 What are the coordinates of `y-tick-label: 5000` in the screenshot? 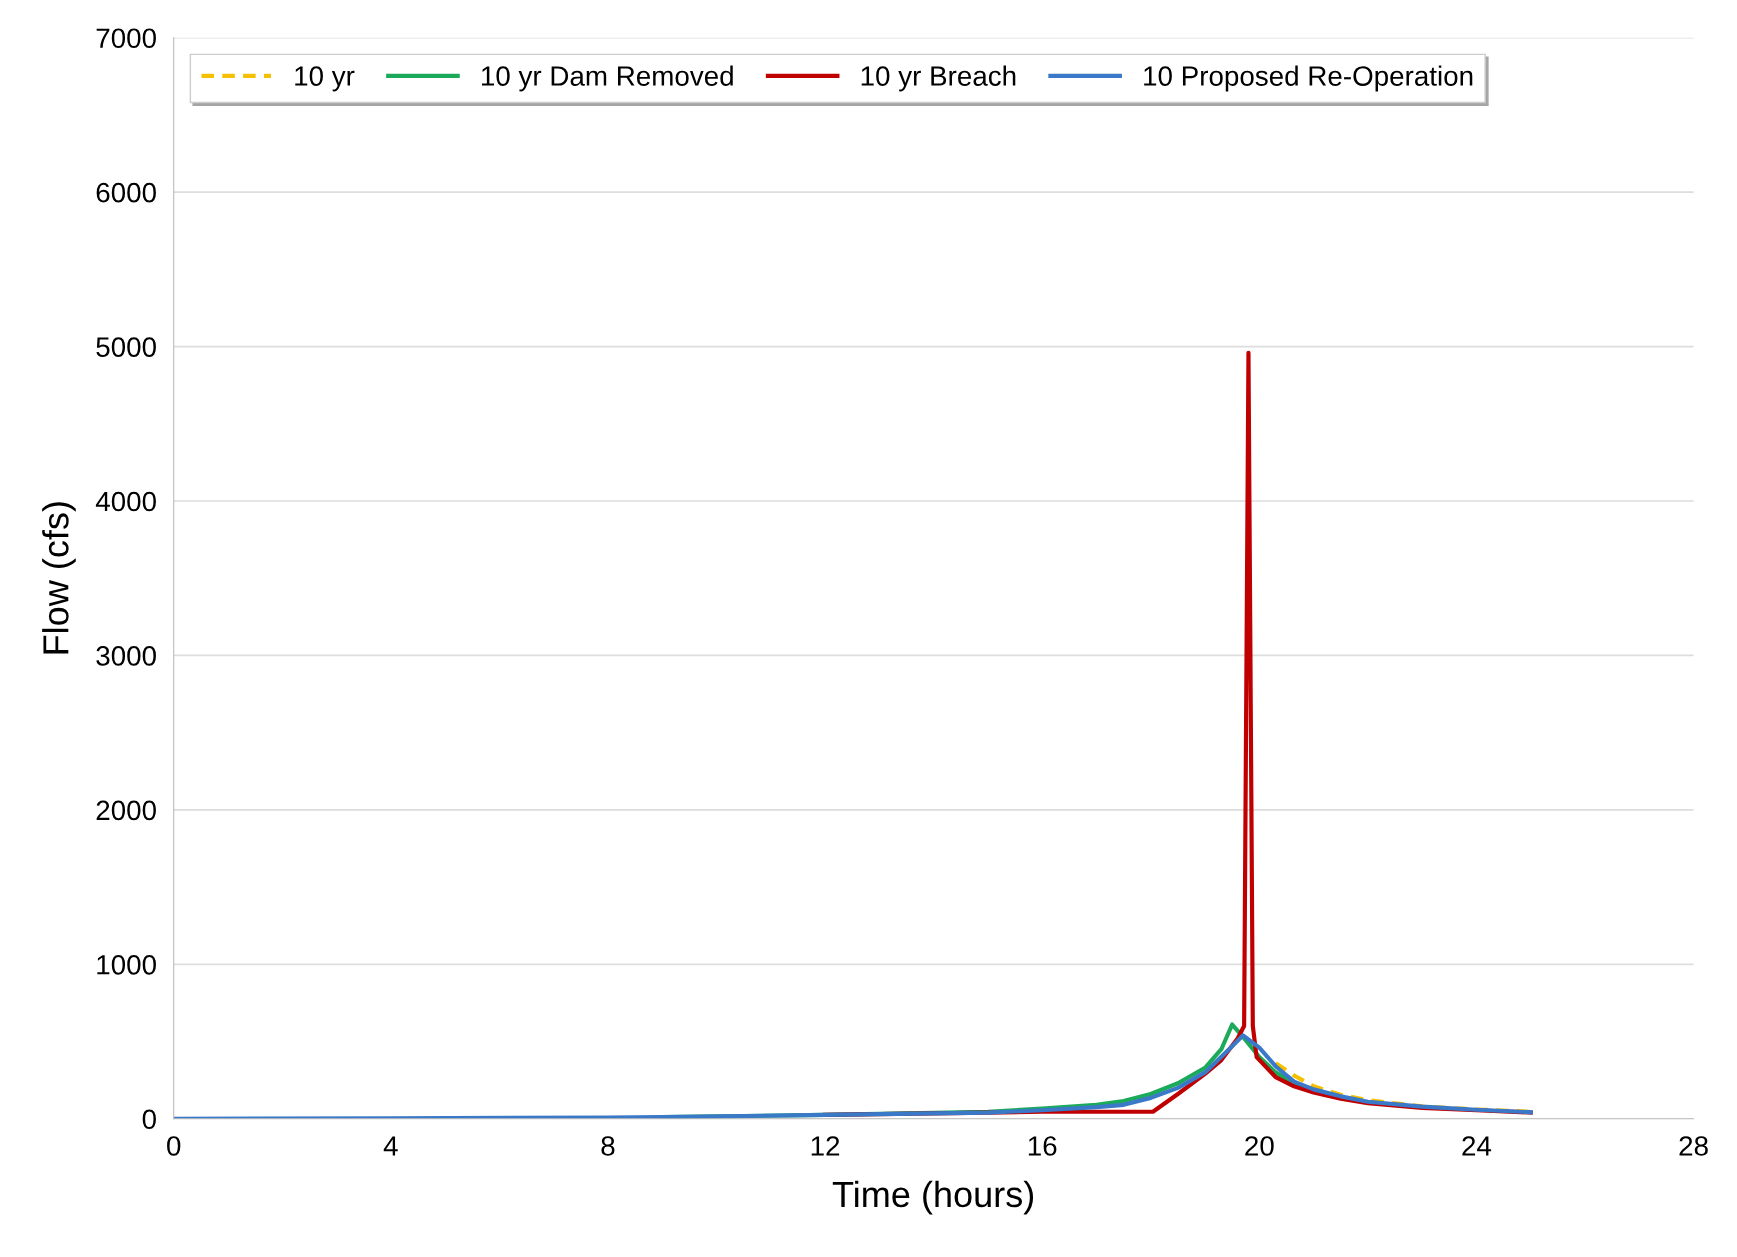 It's located at (126, 347).